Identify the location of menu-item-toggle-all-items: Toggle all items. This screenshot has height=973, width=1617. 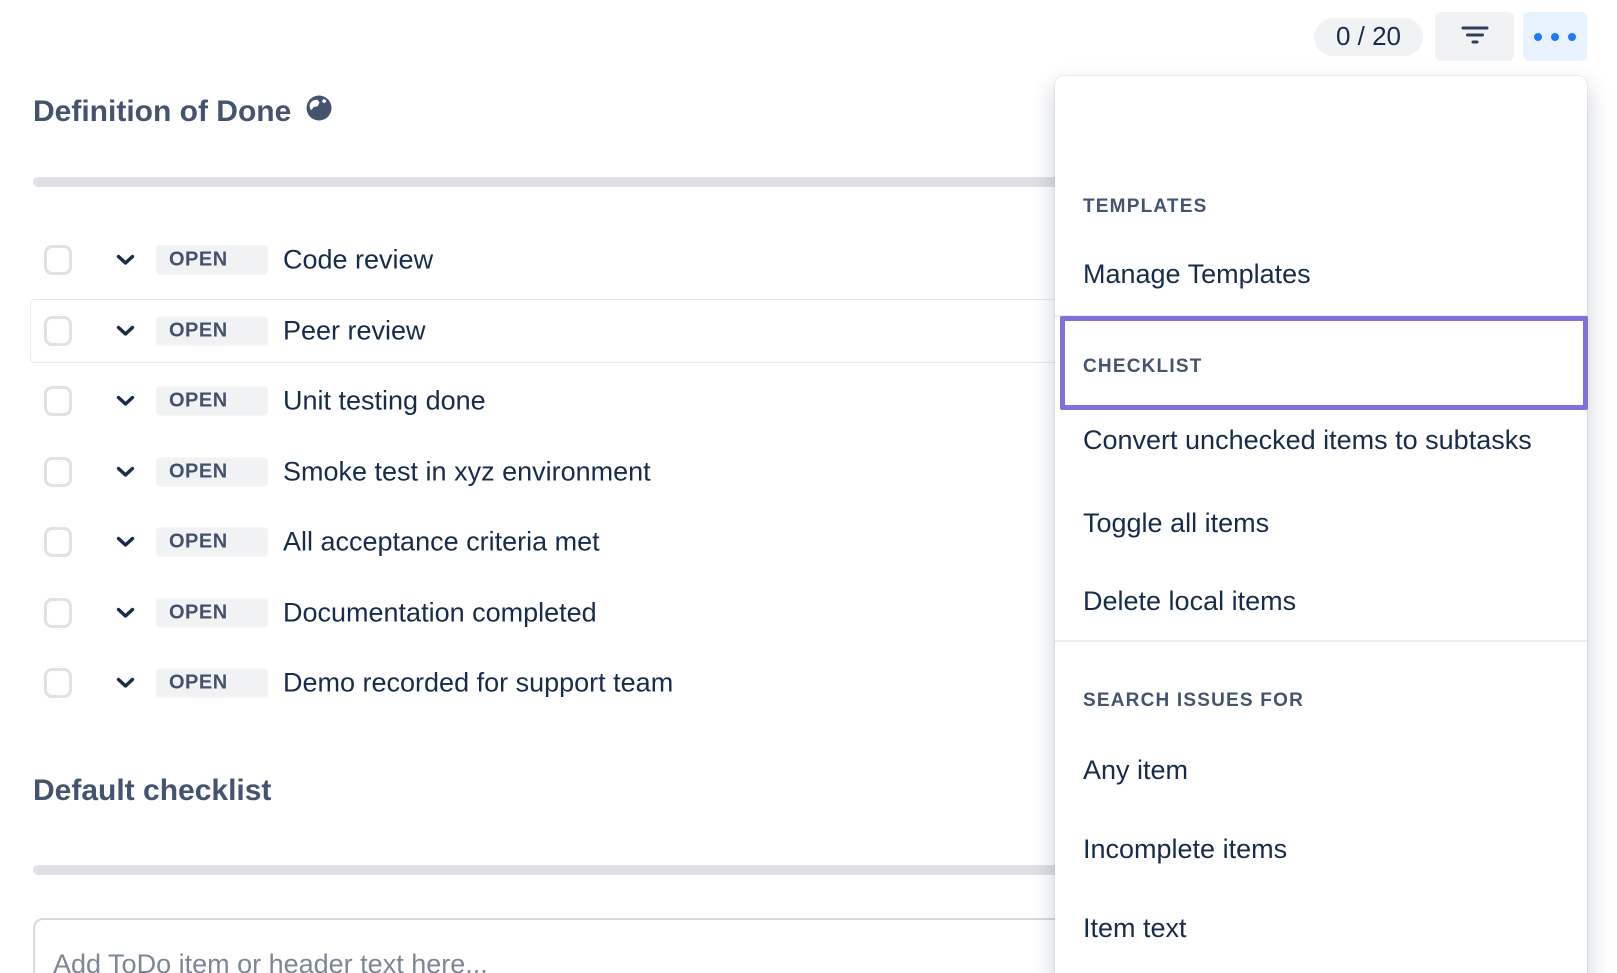
(1176, 522).